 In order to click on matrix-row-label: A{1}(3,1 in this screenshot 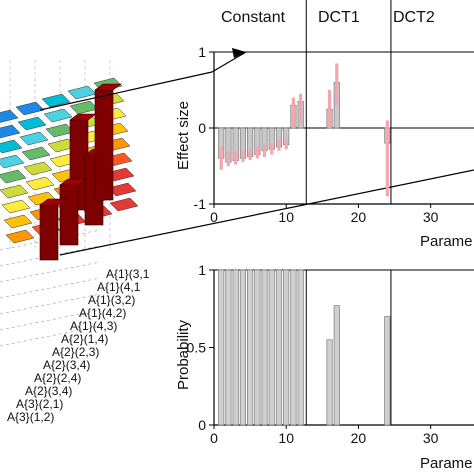, I will do `click(128, 274)`.